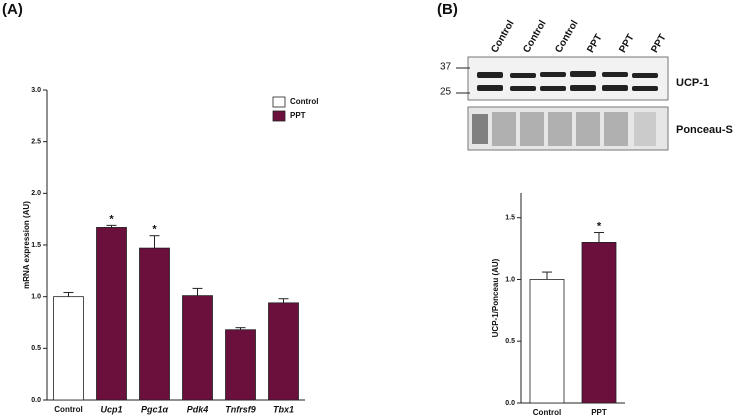 Image resolution: width=738 pixels, height=416 pixels. What do you see at coordinates (586, 103) in the screenshot?
I see `western-blot: 37 25 UCP-1 Ponceau-S` at bounding box center [586, 103].